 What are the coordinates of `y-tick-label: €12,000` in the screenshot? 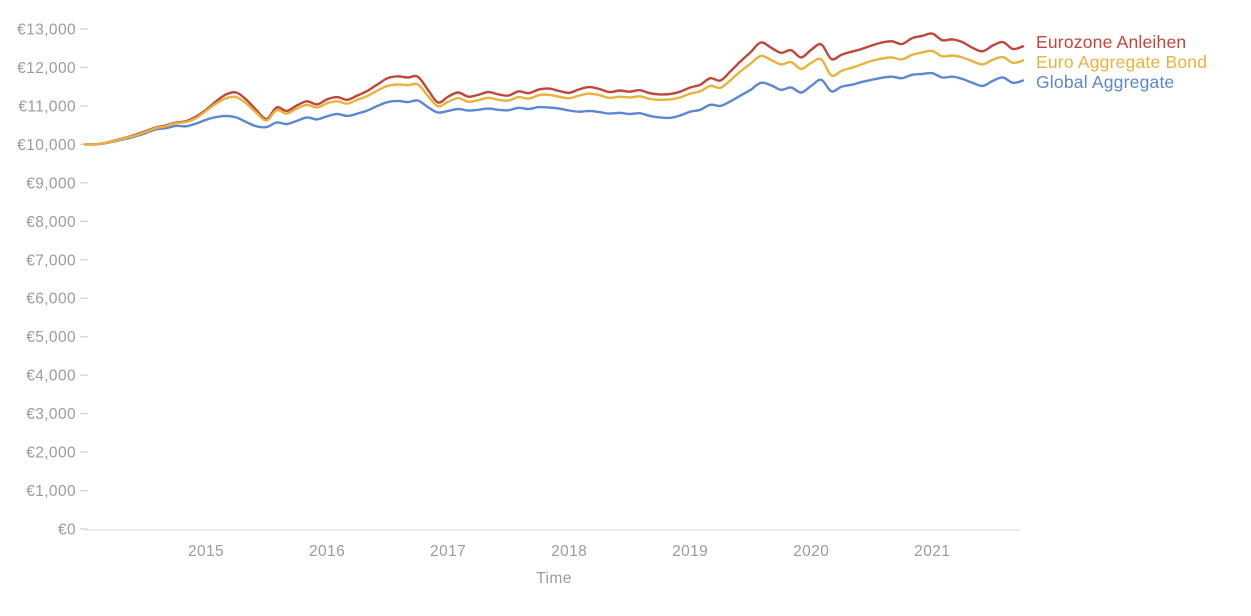 It's located at (46, 68).